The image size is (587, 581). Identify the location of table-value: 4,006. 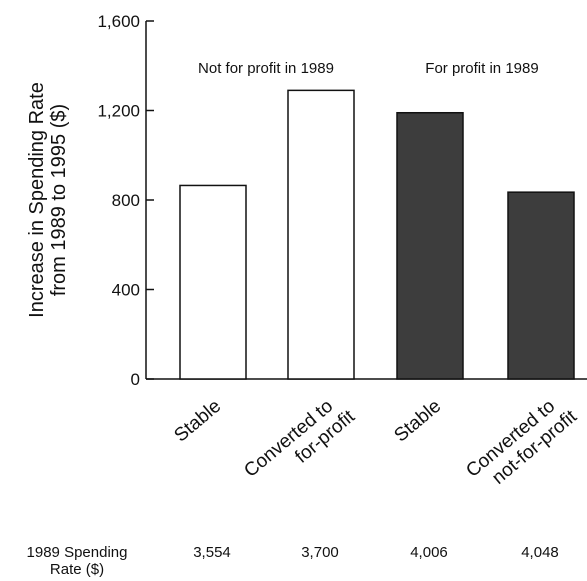
(429, 552).